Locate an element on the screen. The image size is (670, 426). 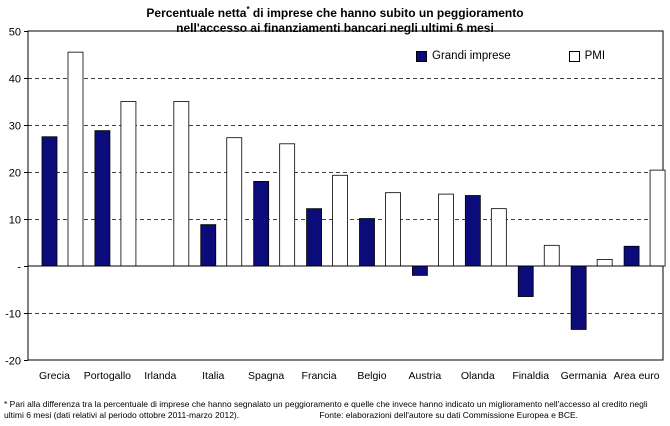
y-tick-label: -20 is located at coordinates (13, 362).